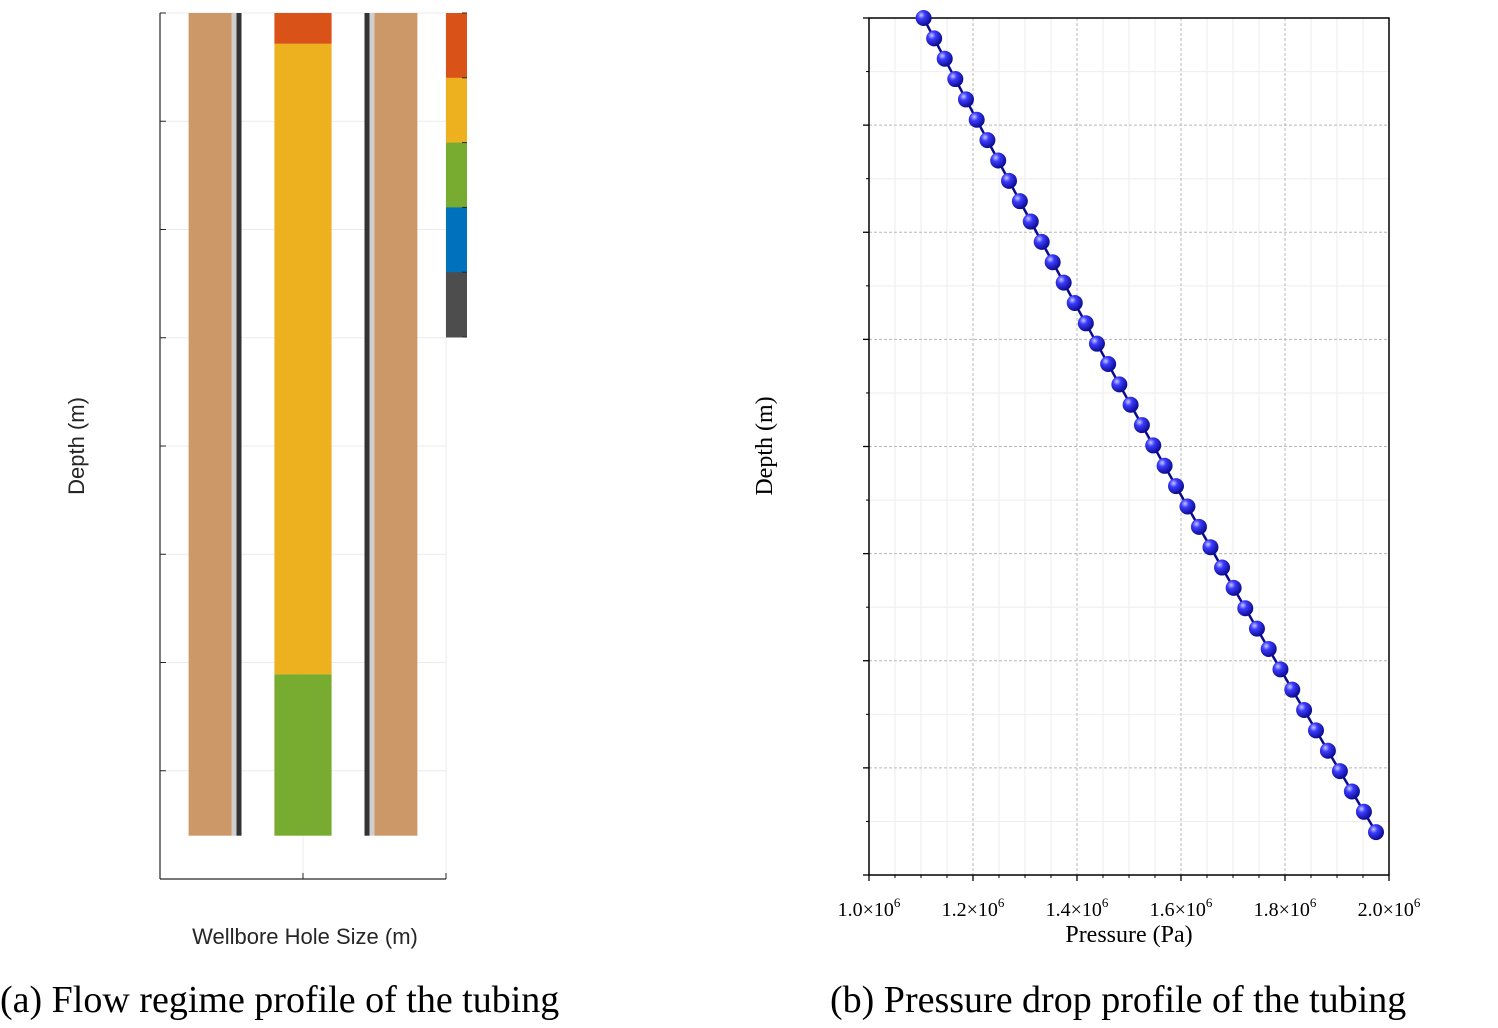 This screenshot has height=1028, width=1498. I want to click on flow-regime-y-axis-label: Depth (m), so click(76, 446).